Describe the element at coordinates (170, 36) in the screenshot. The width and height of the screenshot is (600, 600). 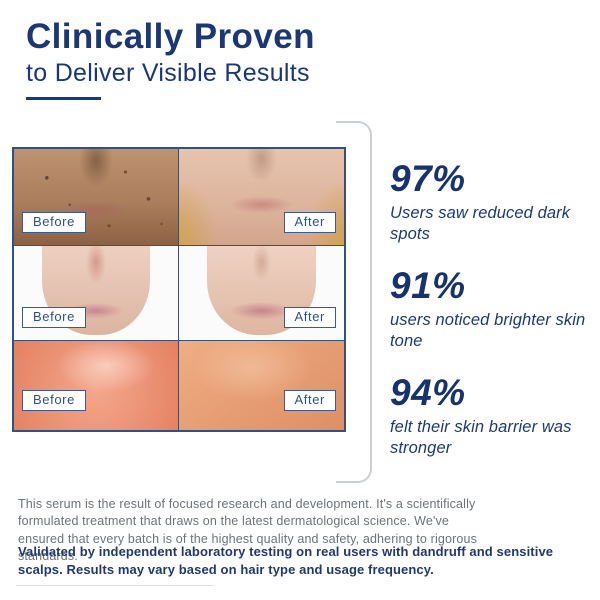
I see `page-title: Clinically Proven` at that location.